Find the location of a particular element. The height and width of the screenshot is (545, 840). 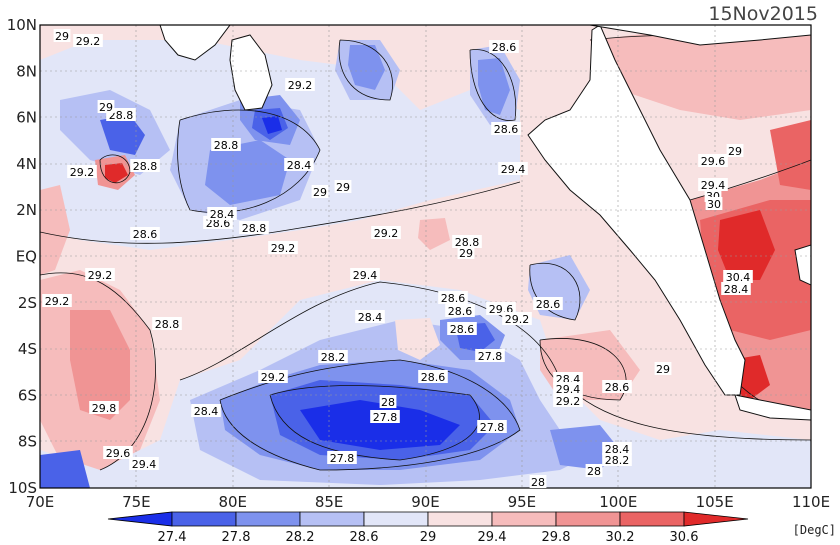

y-tick-label: EQ is located at coordinates (26, 257).